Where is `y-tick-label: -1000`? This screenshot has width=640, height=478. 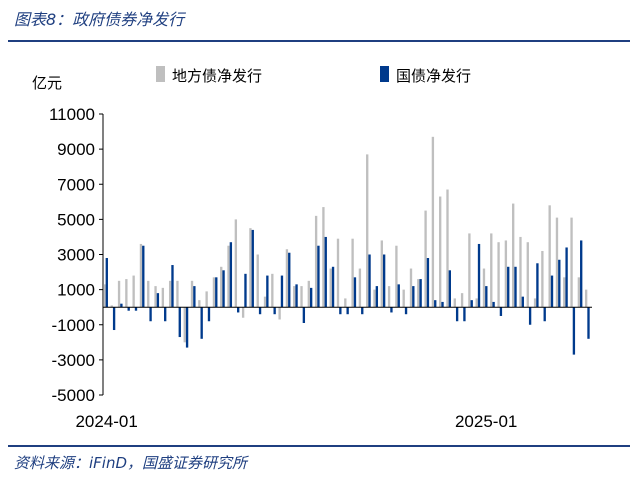
y-tick-label: -1000 is located at coordinates (73, 325).